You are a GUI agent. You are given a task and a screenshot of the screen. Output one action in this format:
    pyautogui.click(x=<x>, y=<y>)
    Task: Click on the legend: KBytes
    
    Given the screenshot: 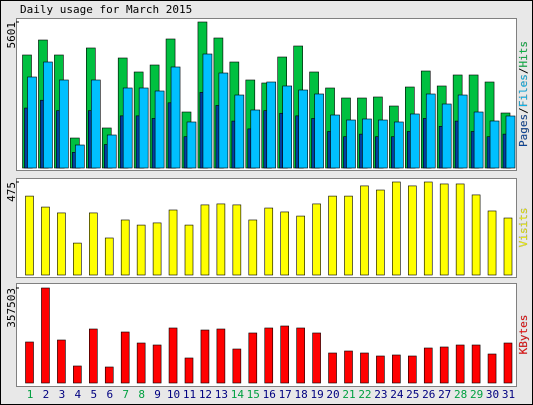 What is the action you would take?
    pyautogui.click(x=523, y=335)
    